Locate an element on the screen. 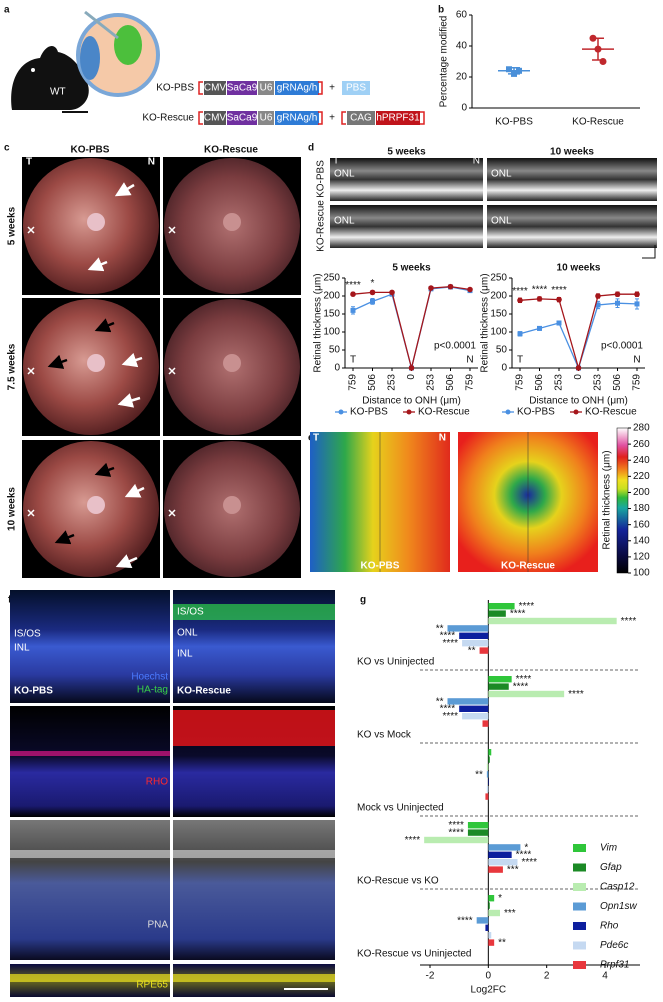 The height and width of the screenshot is (1002, 663). panel-letter: c is located at coordinates (7, 148).